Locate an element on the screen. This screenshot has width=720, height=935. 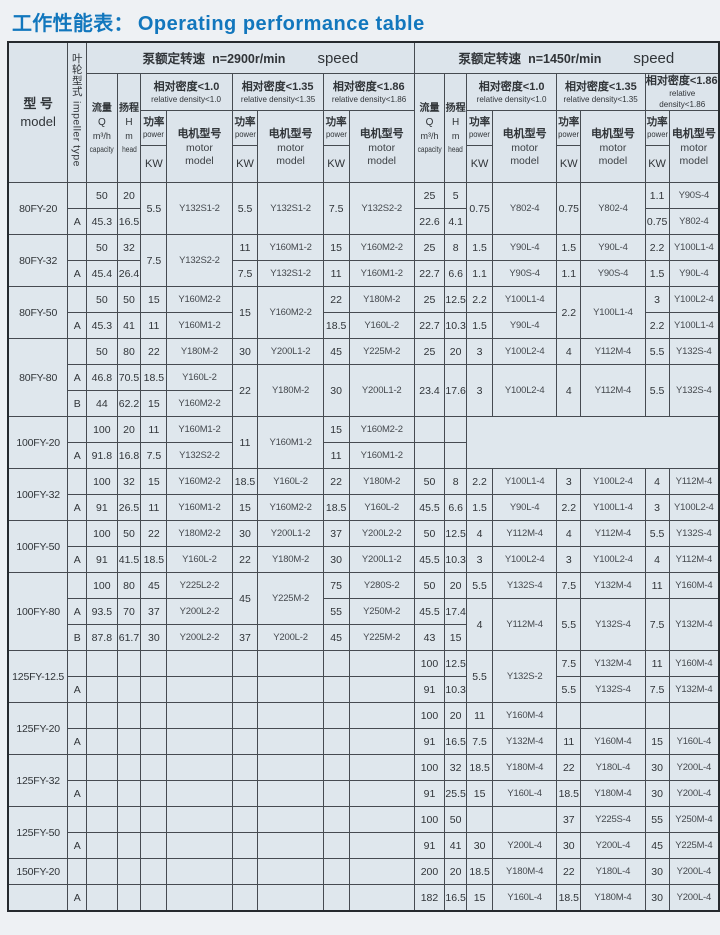
motor-model-cell: Y180L-4 is located at coordinates (613, 871).